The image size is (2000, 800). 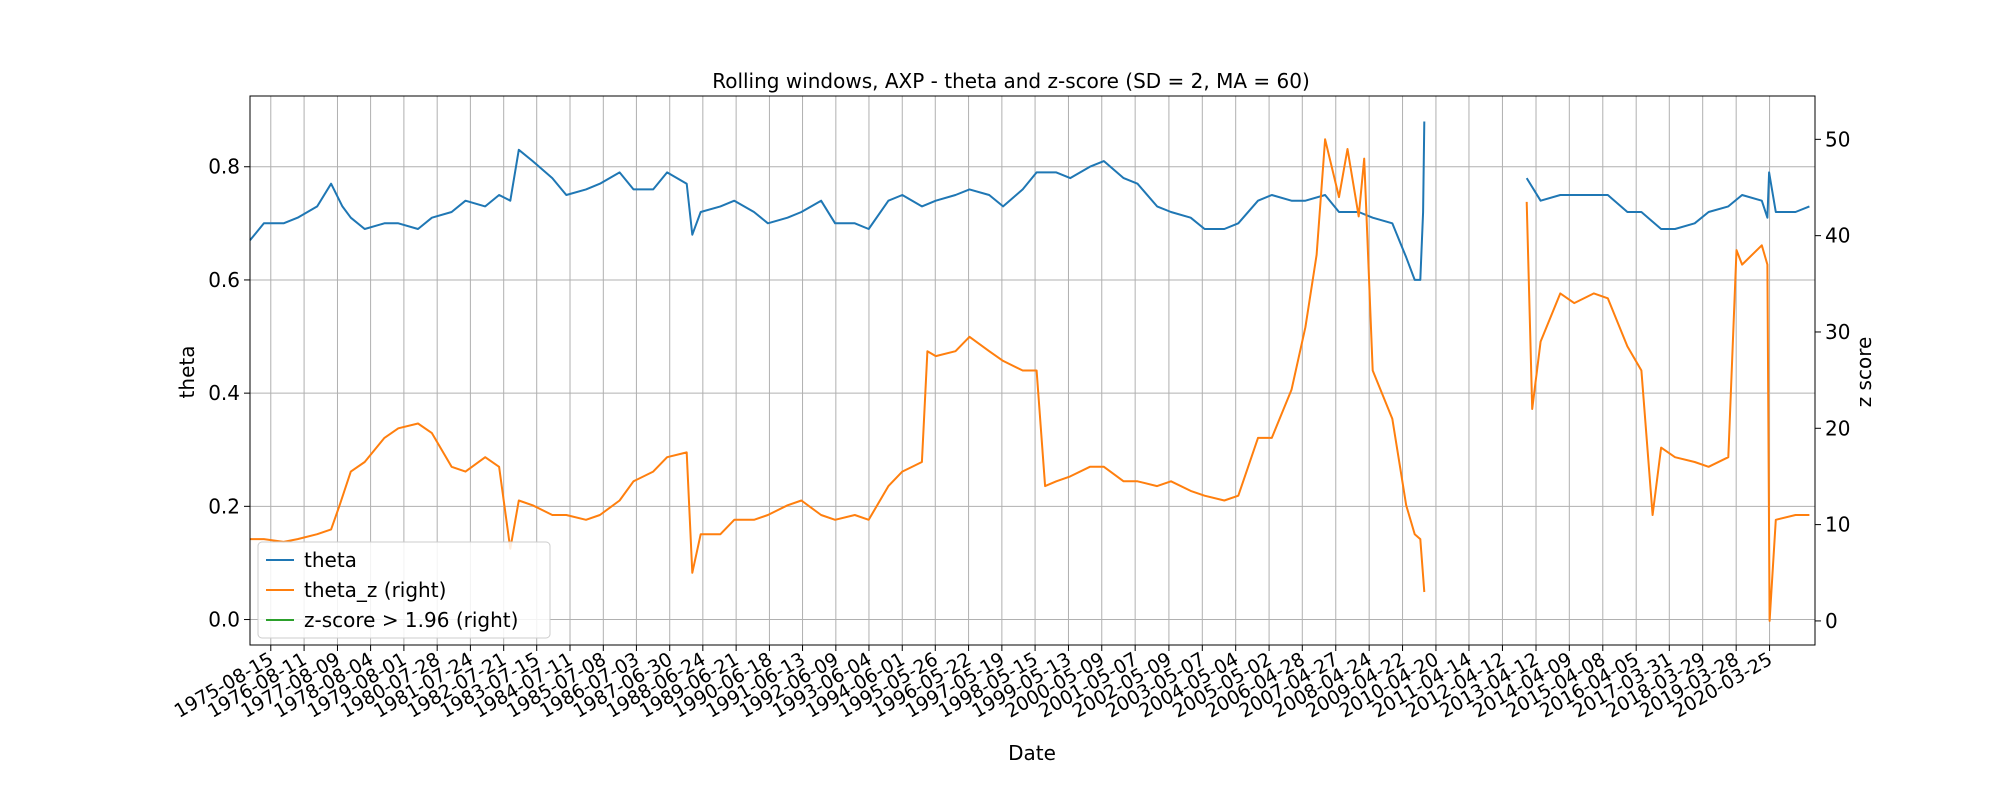 I want to click on right-tick-label: 30, so click(x=1837, y=332).